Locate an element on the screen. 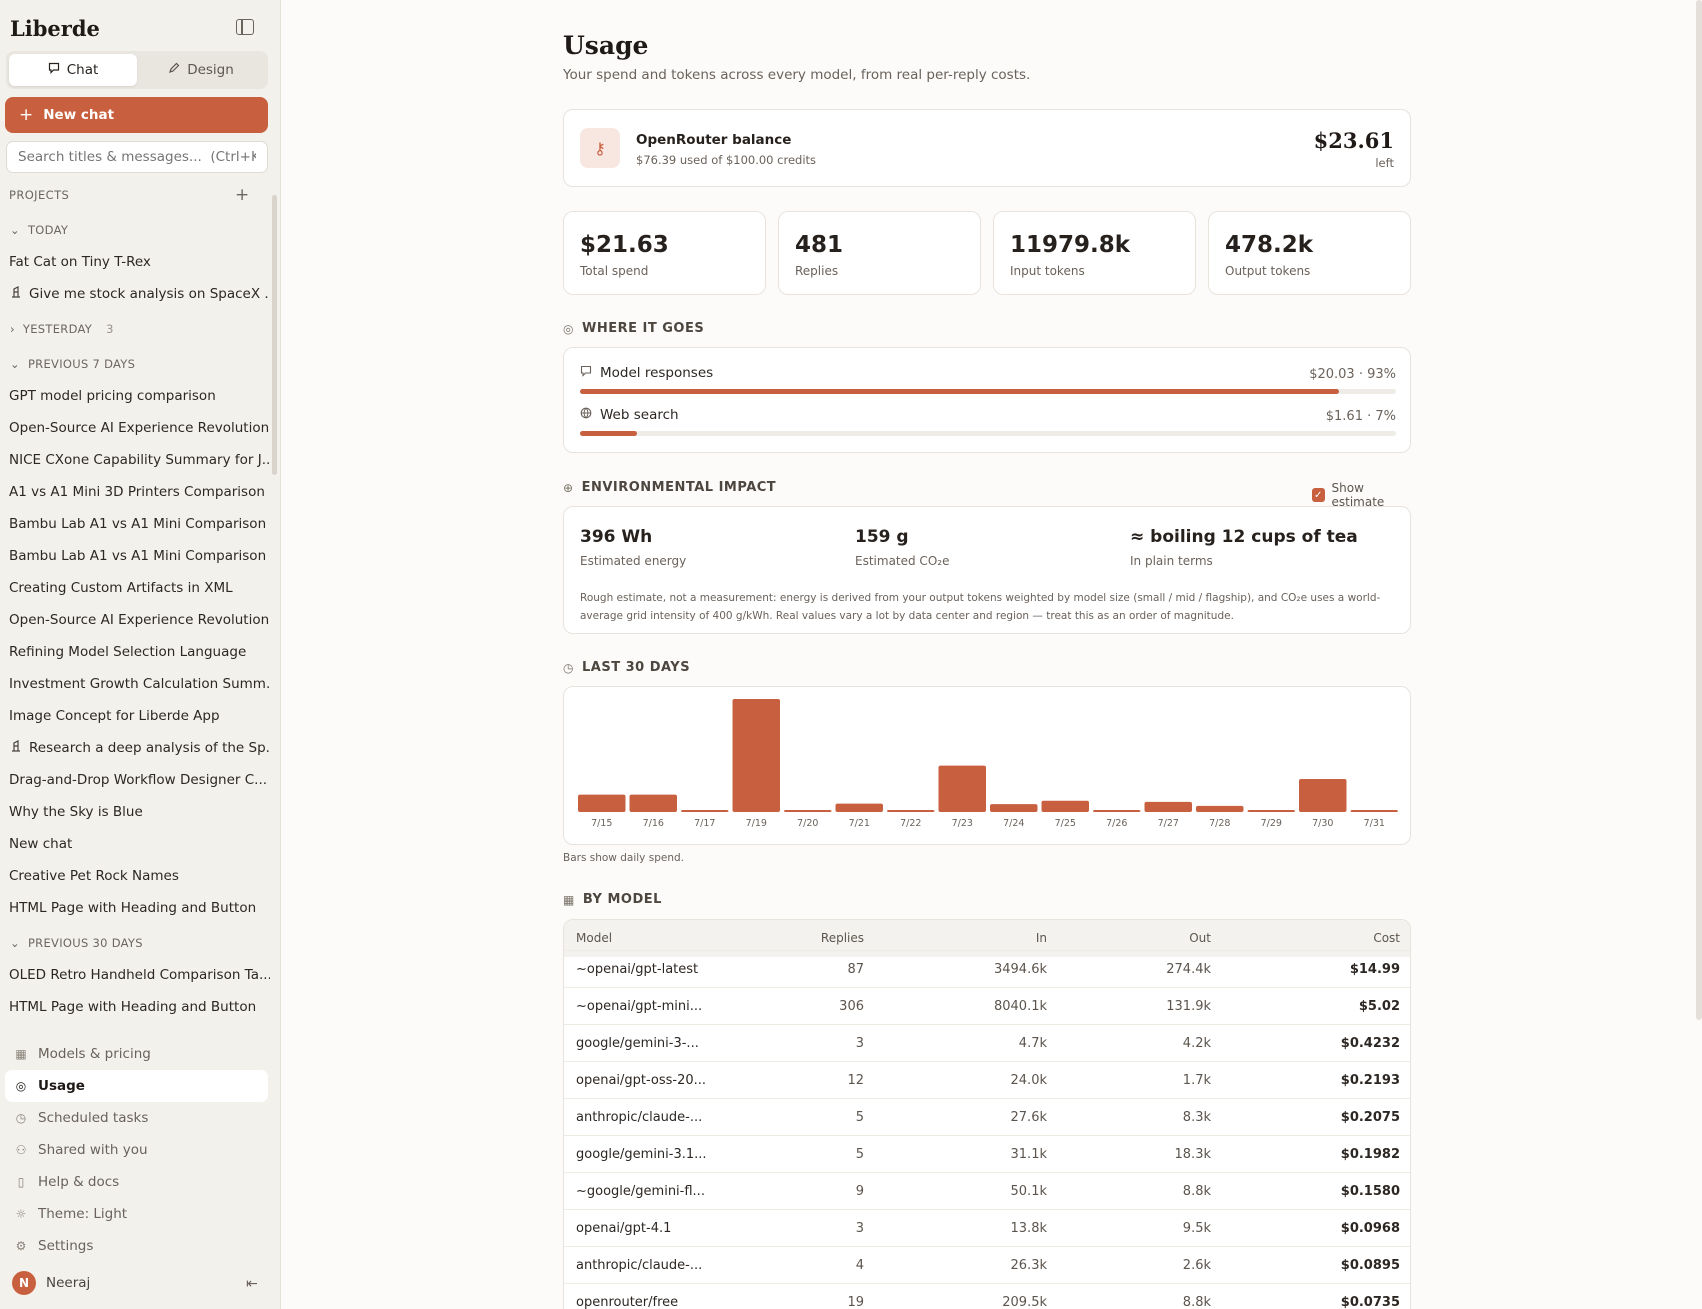 The image size is (1702, 1309). add-project-icon: + is located at coordinates (242, 195).